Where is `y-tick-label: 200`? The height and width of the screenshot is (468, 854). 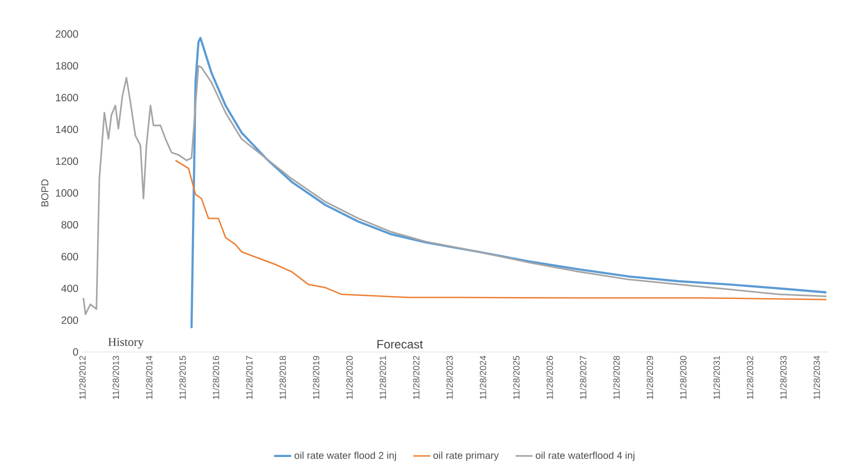 y-tick-label: 200 is located at coordinates (70, 320).